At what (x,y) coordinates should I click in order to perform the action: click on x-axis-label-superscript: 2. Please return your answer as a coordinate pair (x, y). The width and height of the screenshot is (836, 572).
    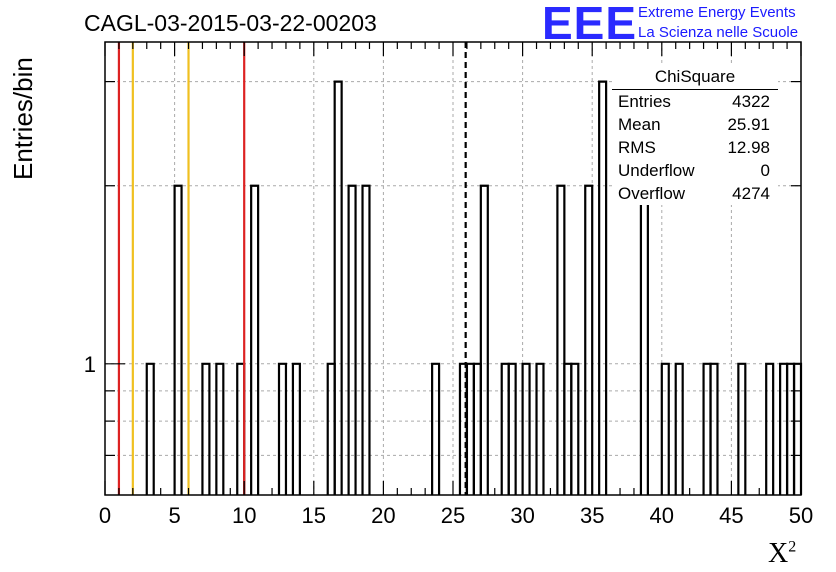
    Looking at the image, I should click on (792, 547).